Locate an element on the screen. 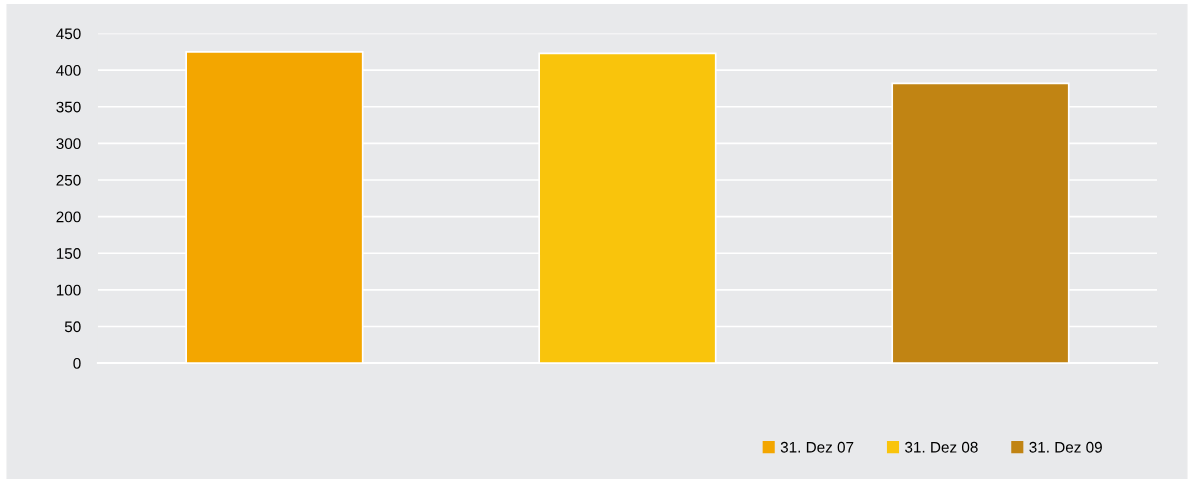 Image resolution: width=1194 pixels, height=479 pixels. y-tick-label: 300 is located at coordinates (68, 144).